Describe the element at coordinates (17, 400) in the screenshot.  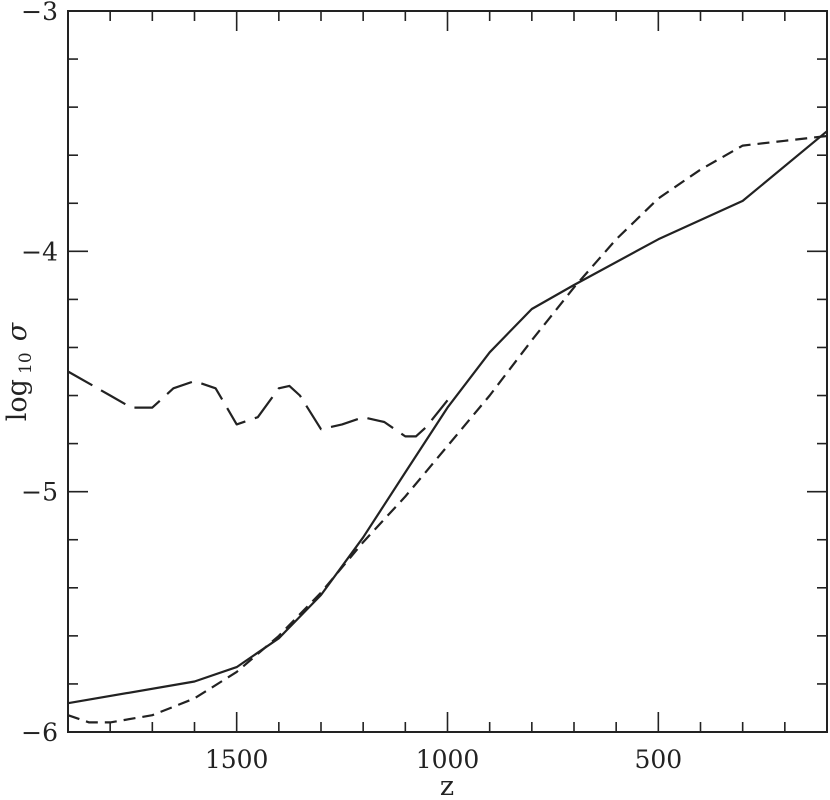
I see `y-axis-label-log: log` at that location.